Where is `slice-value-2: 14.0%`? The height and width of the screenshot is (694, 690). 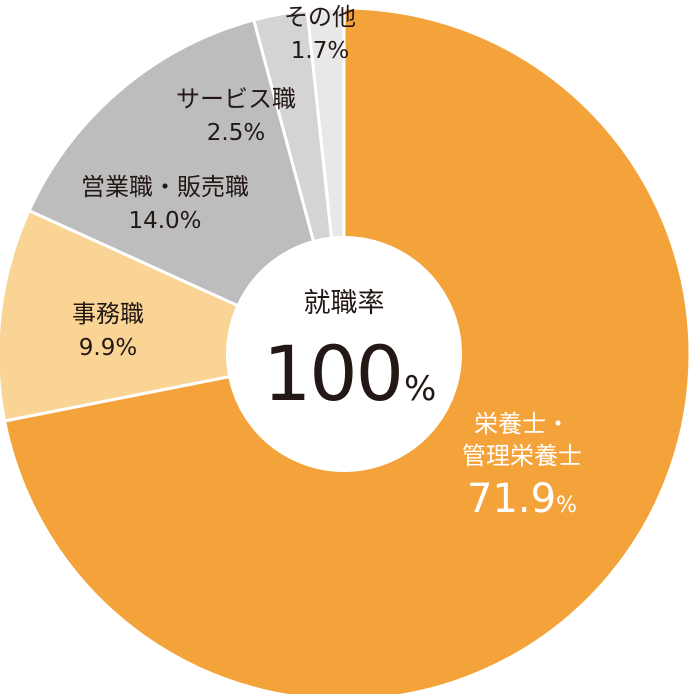
slice-value-2: 14.0% is located at coordinates (164, 221).